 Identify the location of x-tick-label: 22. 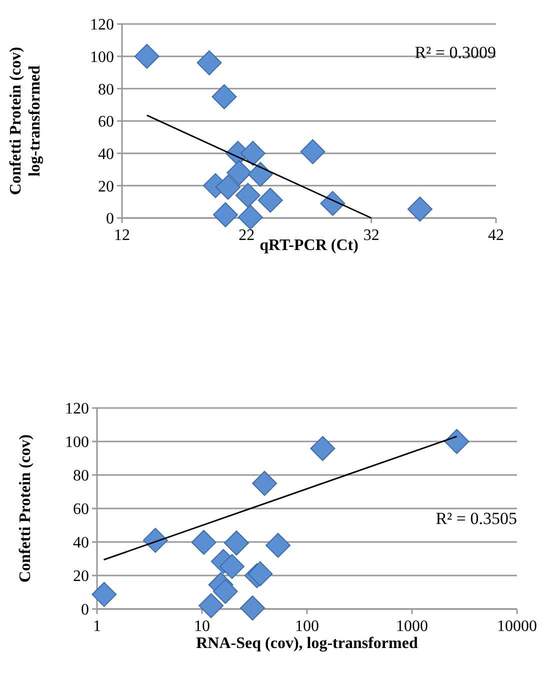
(246, 235).